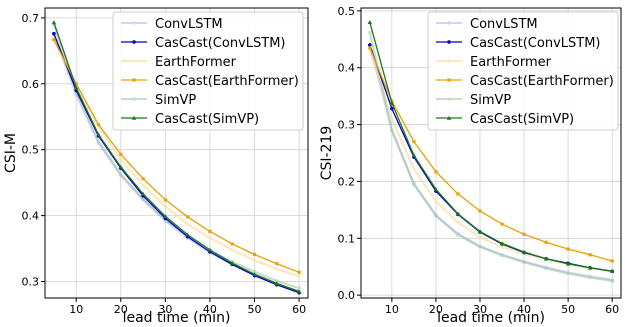  What do you see at coordinates (568, 309) in the screenshot?
I see `x-tick-label: 50` at bounding box center [568, 309].